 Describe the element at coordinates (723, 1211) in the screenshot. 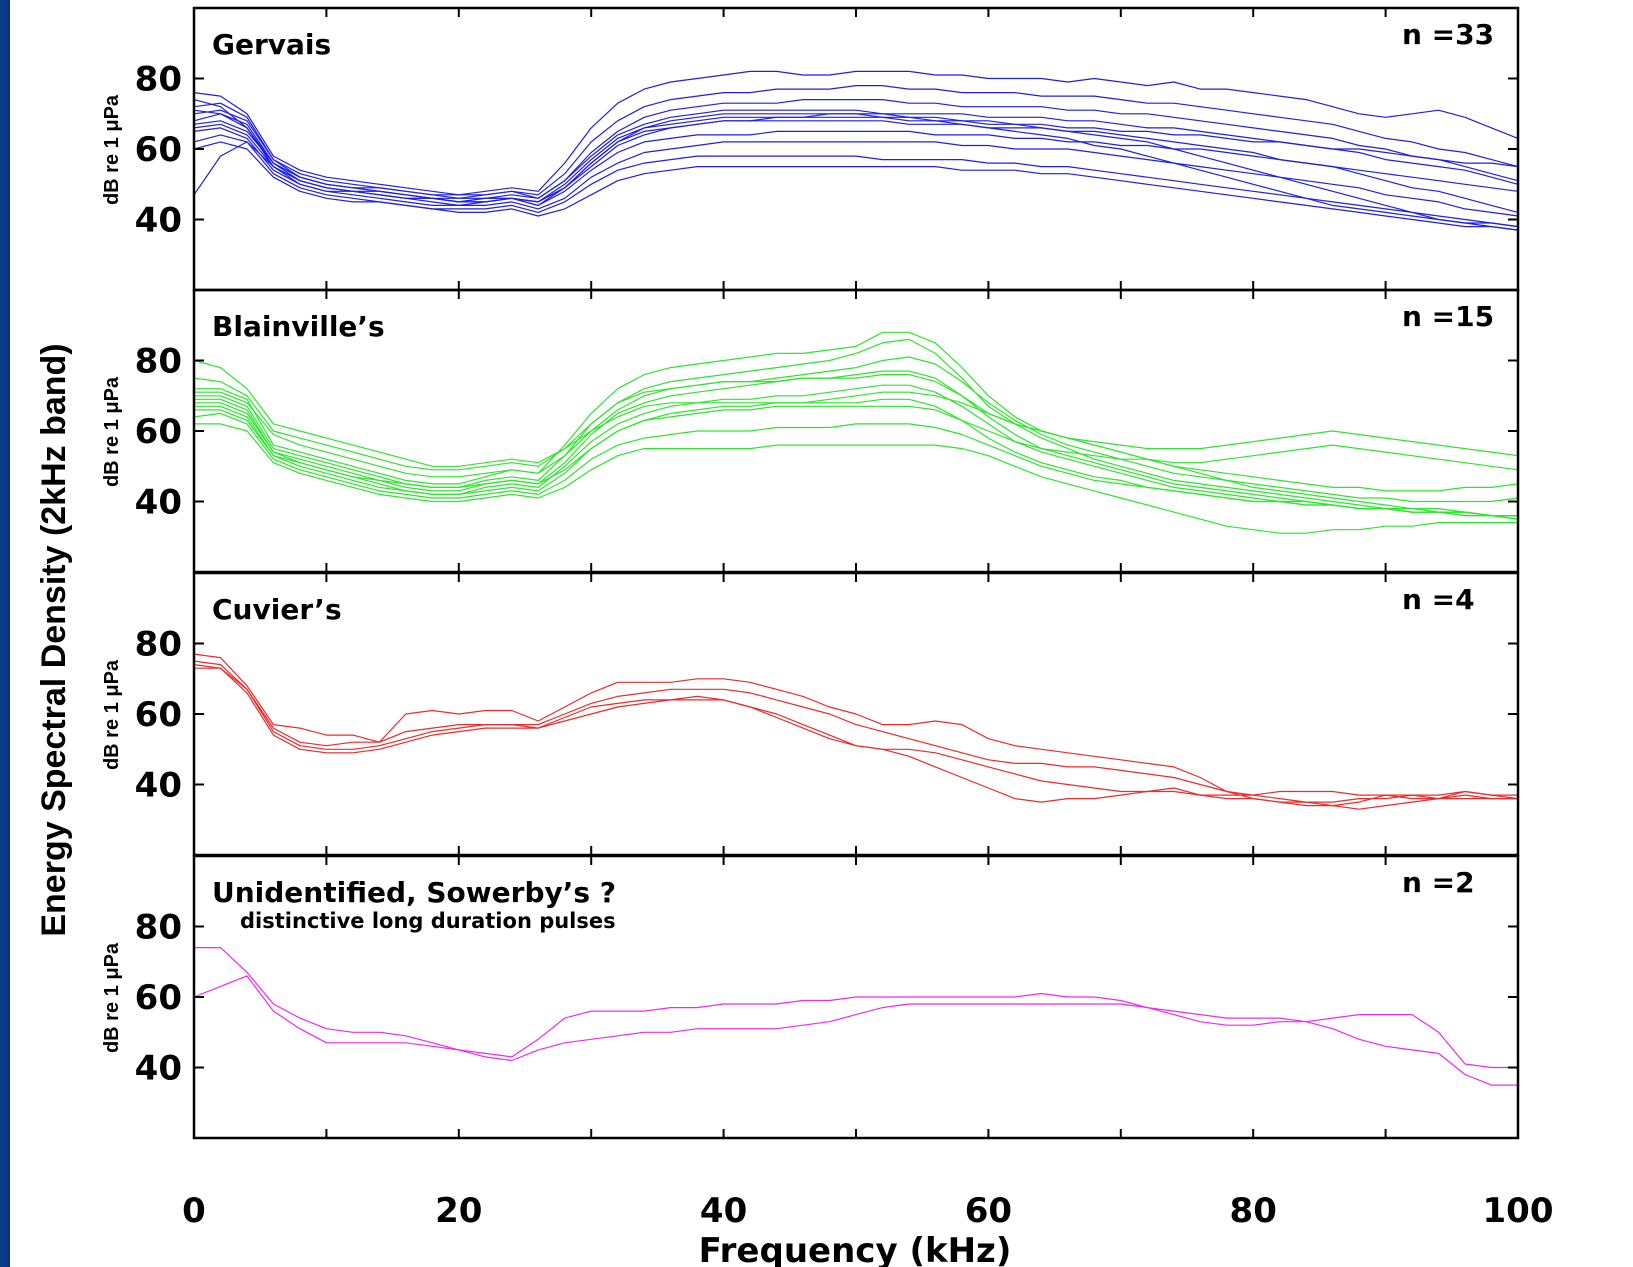

I see `x-tick-label: 40` at that location.